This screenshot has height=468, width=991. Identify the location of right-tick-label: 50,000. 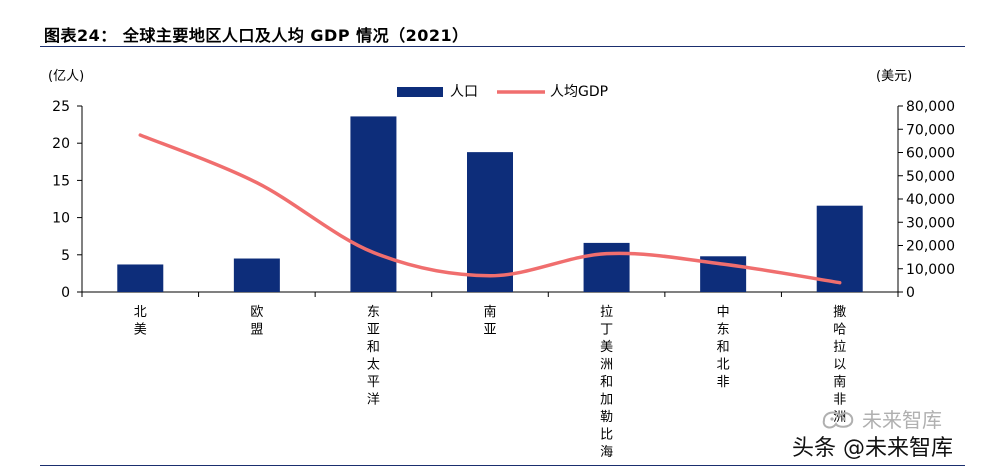
(930, 177).